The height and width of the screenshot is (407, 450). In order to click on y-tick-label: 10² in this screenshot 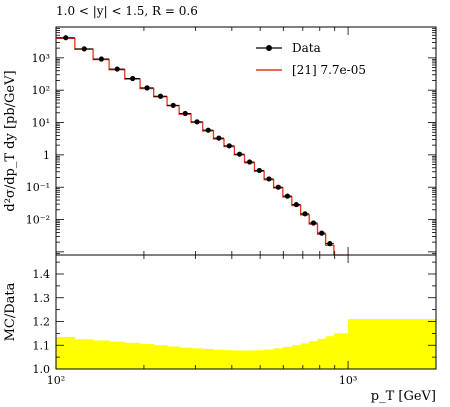, I will do `click(41, 90)`.